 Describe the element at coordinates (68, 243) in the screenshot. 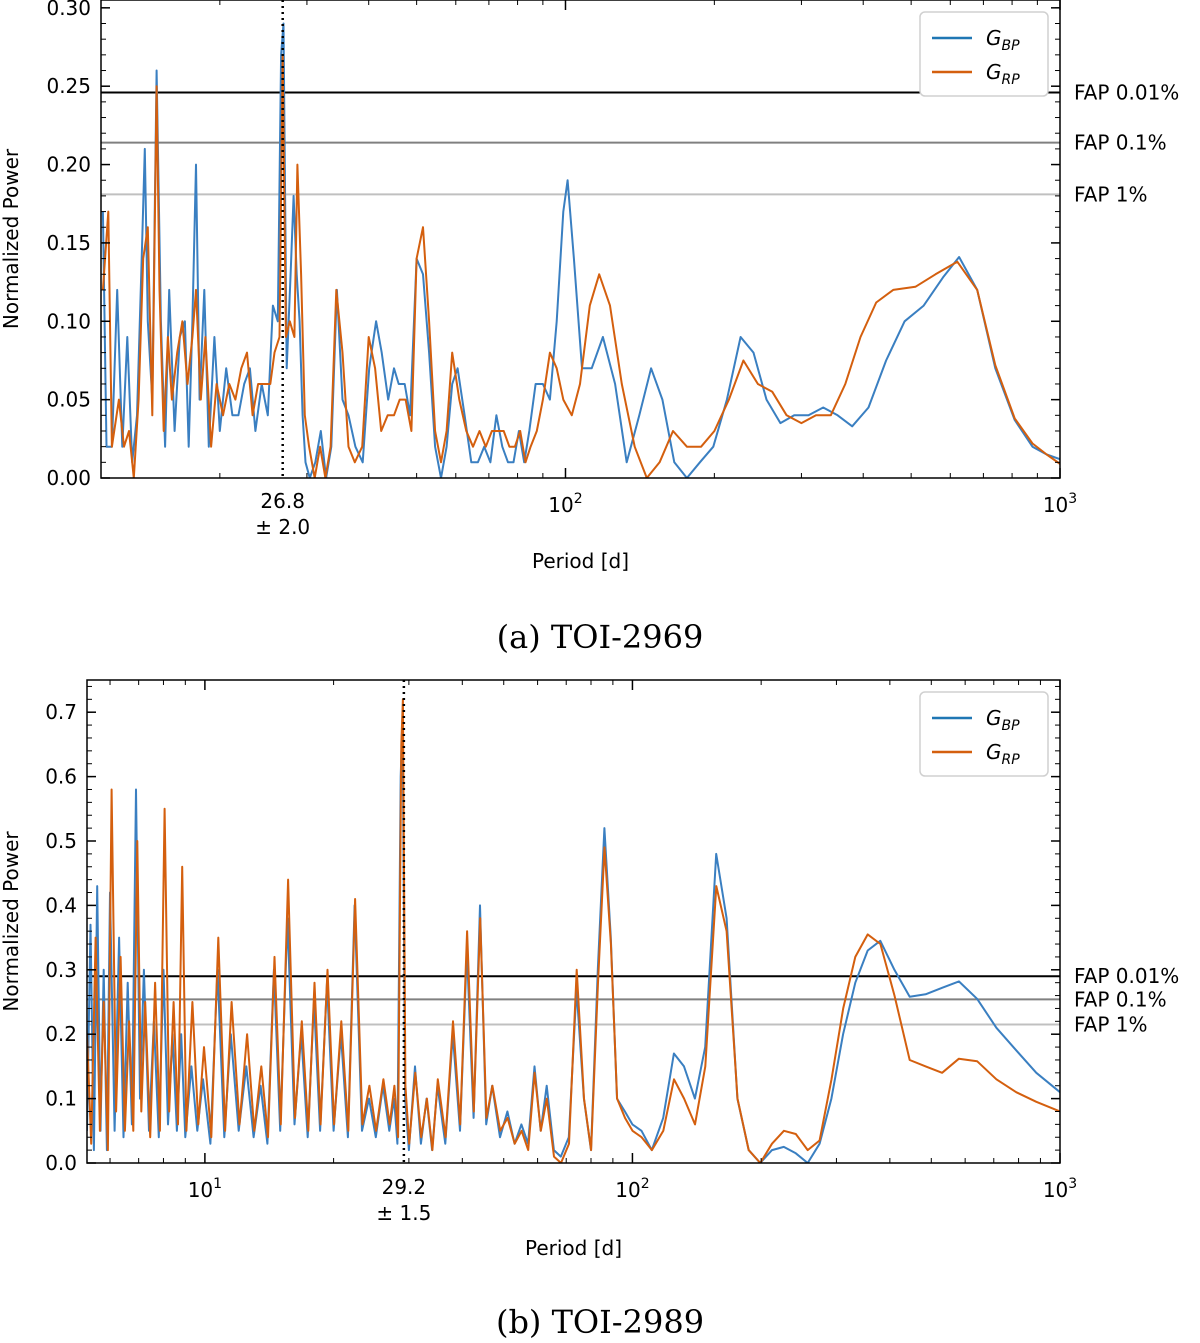

I see `y-tick-label: 0.15` at that location.